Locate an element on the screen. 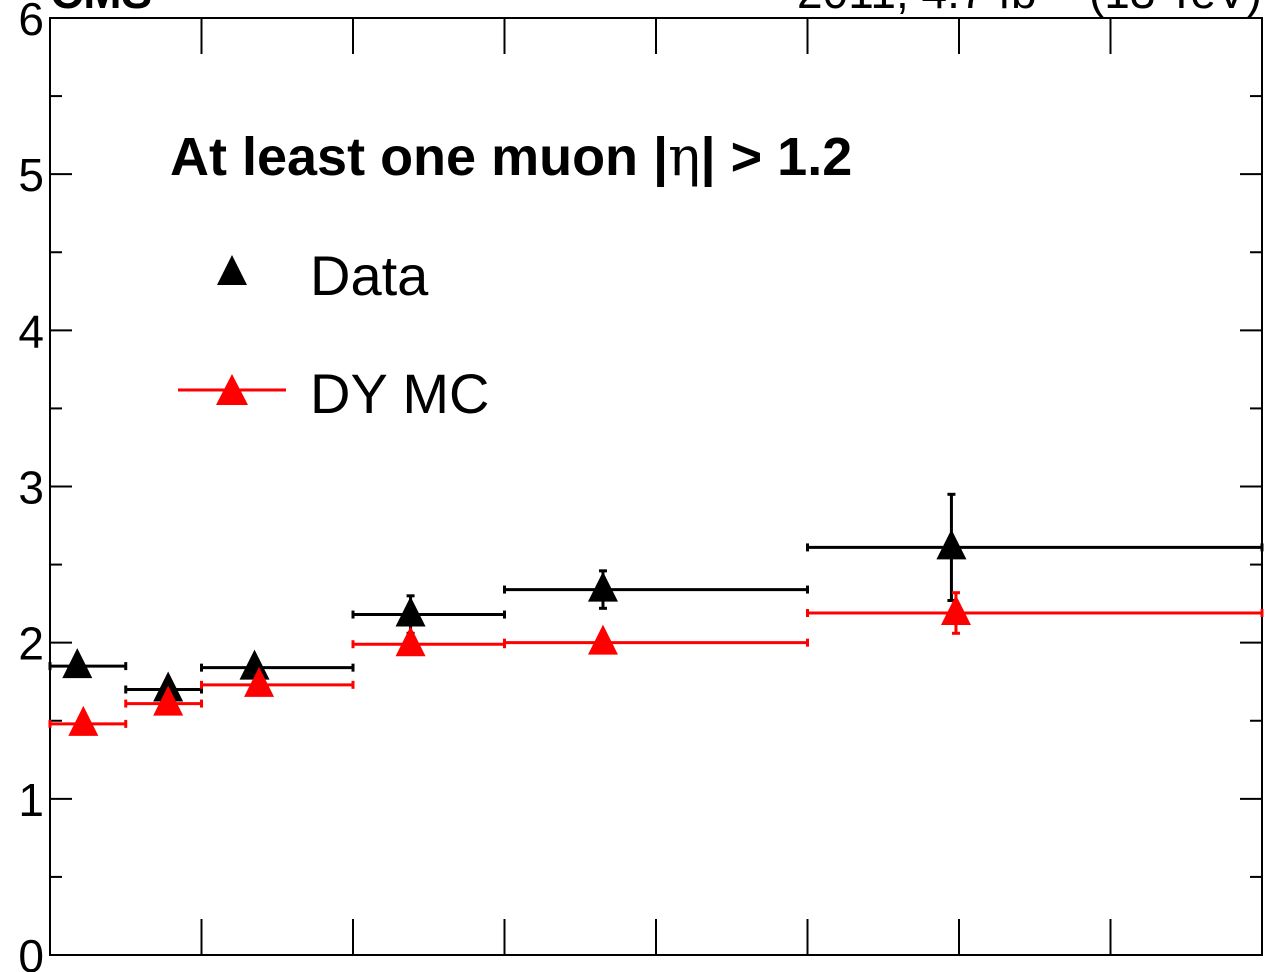 This screenshot has width=1270, height=972. legend-marker-mc is located at coordinates (232, 389).